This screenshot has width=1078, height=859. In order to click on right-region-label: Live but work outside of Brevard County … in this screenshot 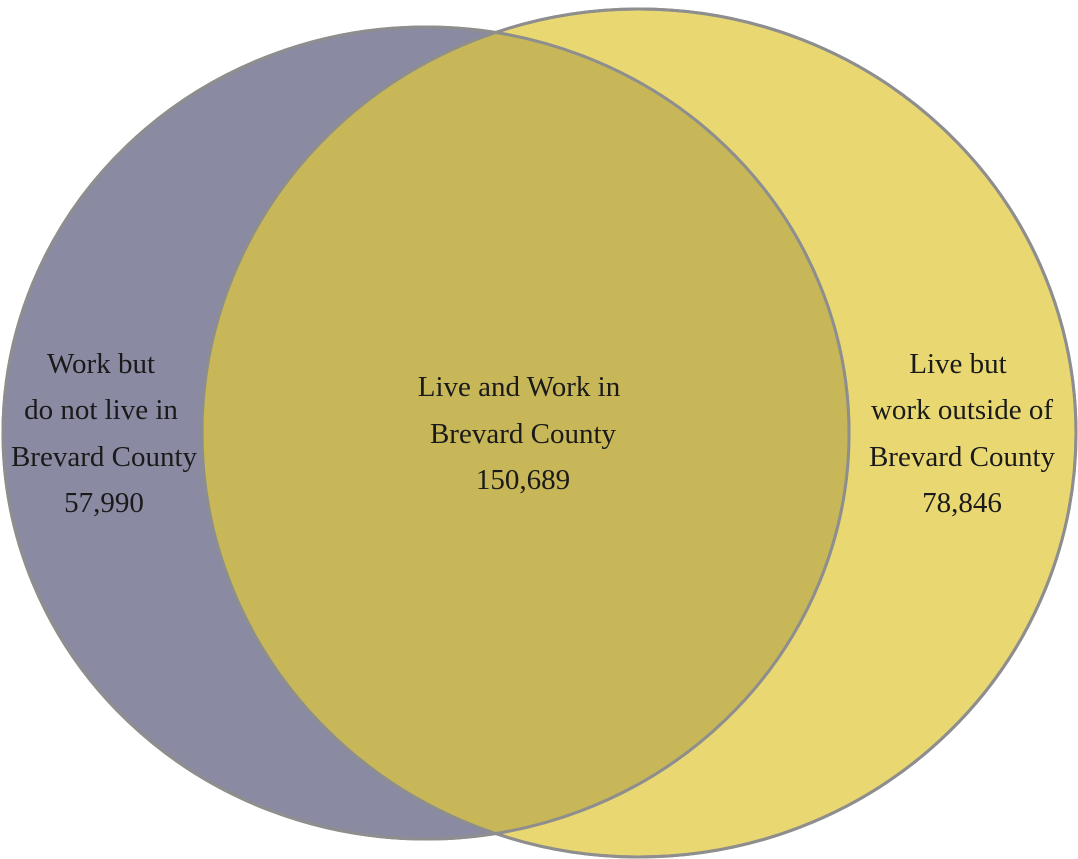, I will do `click(962, 433)`.